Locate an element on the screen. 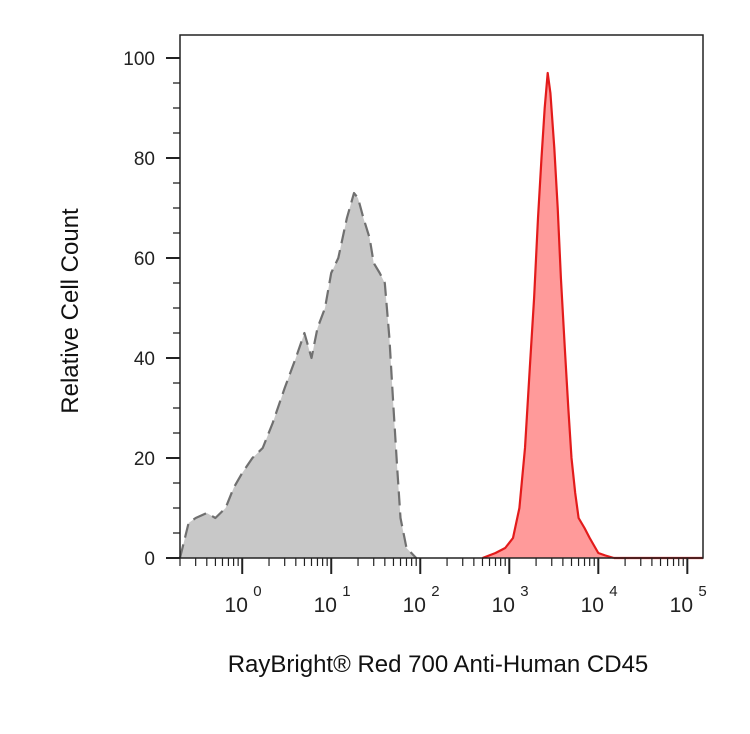 This screenshot has height=734, width=750. series-1-line is located at coordinates (548, 315).